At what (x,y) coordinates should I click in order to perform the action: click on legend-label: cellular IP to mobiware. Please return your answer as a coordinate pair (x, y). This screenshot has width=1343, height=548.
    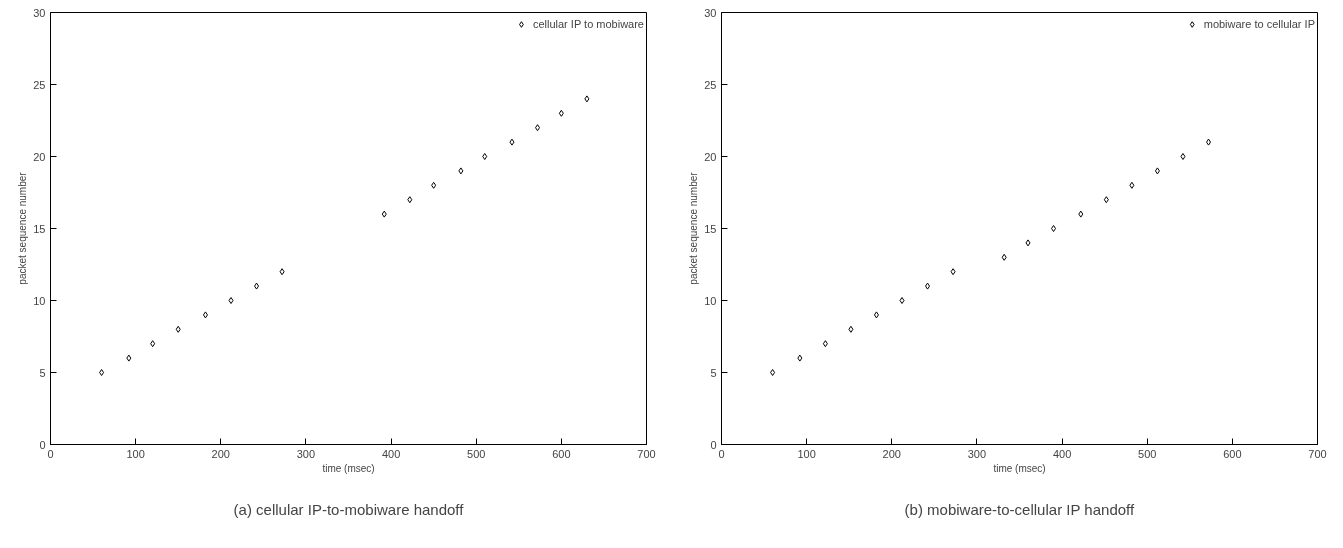
    Looking at the image, I should click on (588, 24).